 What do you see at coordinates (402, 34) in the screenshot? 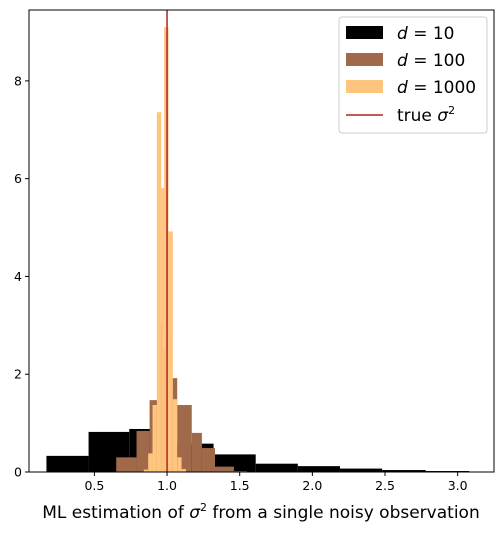
I see `legend-label-d10-var: d` at bounding box center [402, 34].